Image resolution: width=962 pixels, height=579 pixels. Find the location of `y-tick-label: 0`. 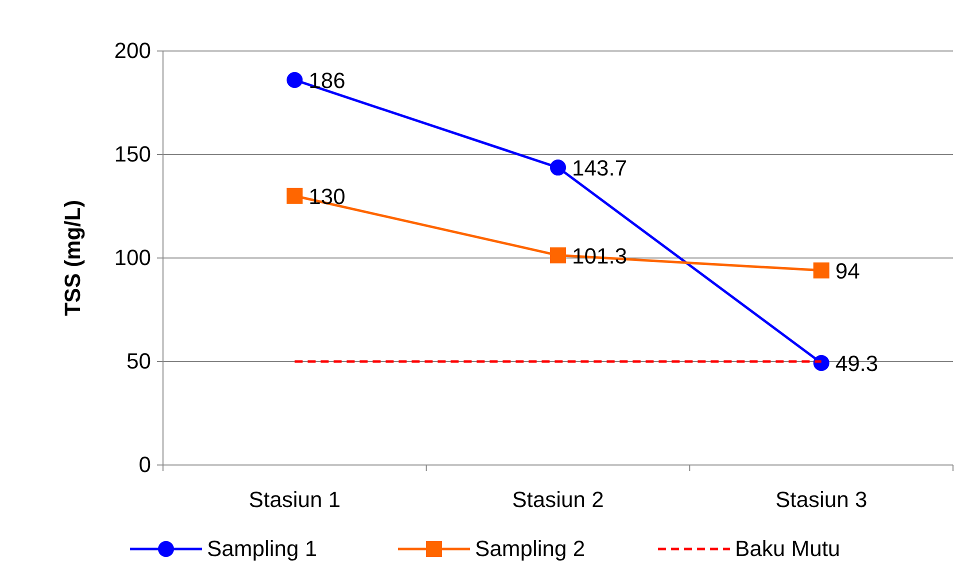

y-tick-label: 0 is located at coordinates (144, 464).